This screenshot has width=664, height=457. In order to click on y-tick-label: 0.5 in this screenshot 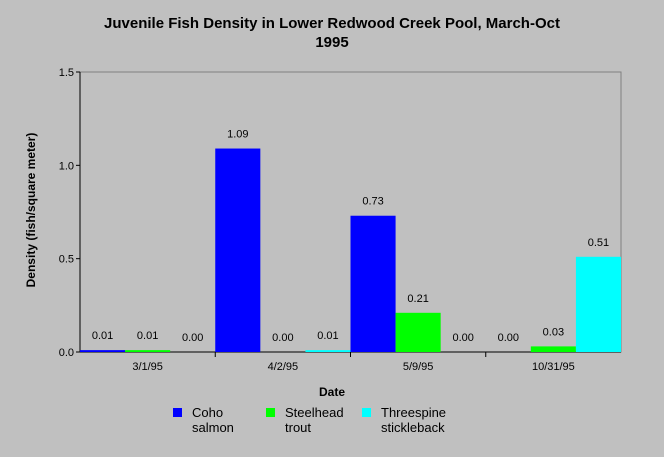, I will do `click(66, 260)`.